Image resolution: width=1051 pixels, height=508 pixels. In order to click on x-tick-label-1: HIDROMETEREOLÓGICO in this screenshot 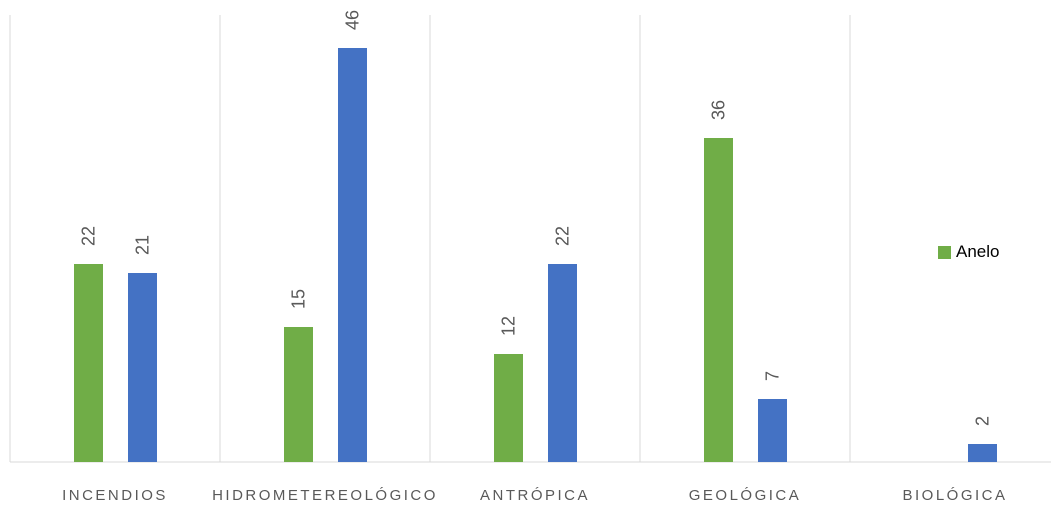, I will do `click(325, 495)`.